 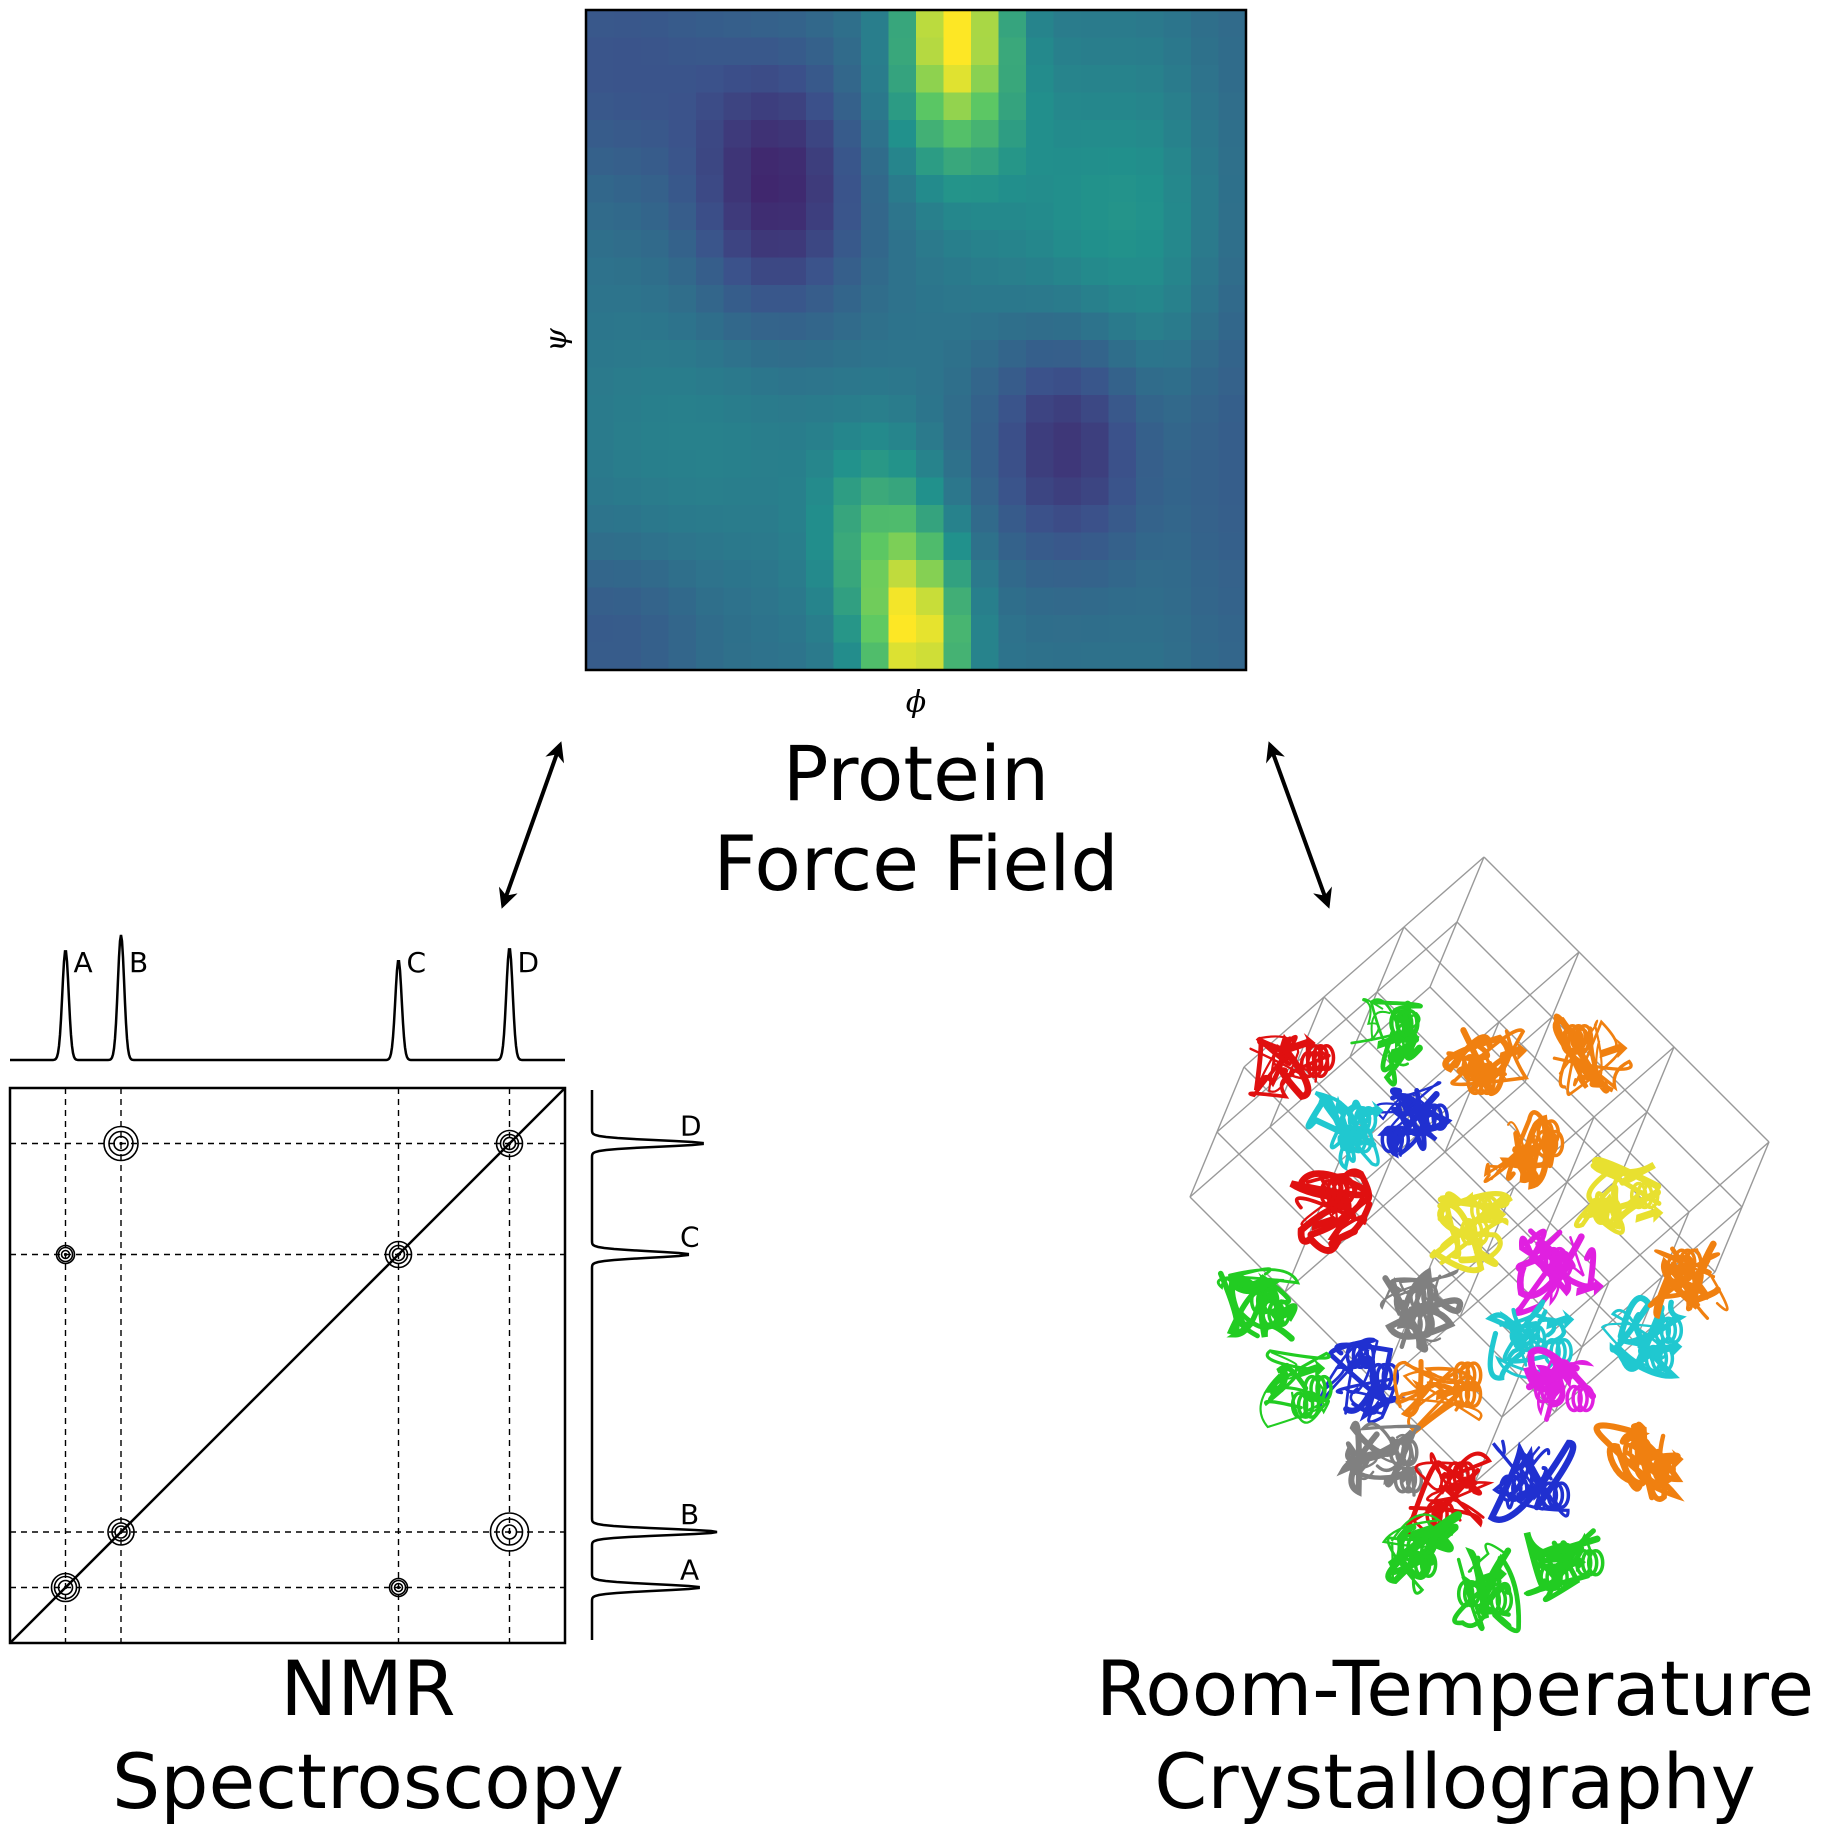 What do you see at coordinates (531, 825) in the screenshot?
I see `arrow-nmr-forcefield` at bounding box center [531, 825].